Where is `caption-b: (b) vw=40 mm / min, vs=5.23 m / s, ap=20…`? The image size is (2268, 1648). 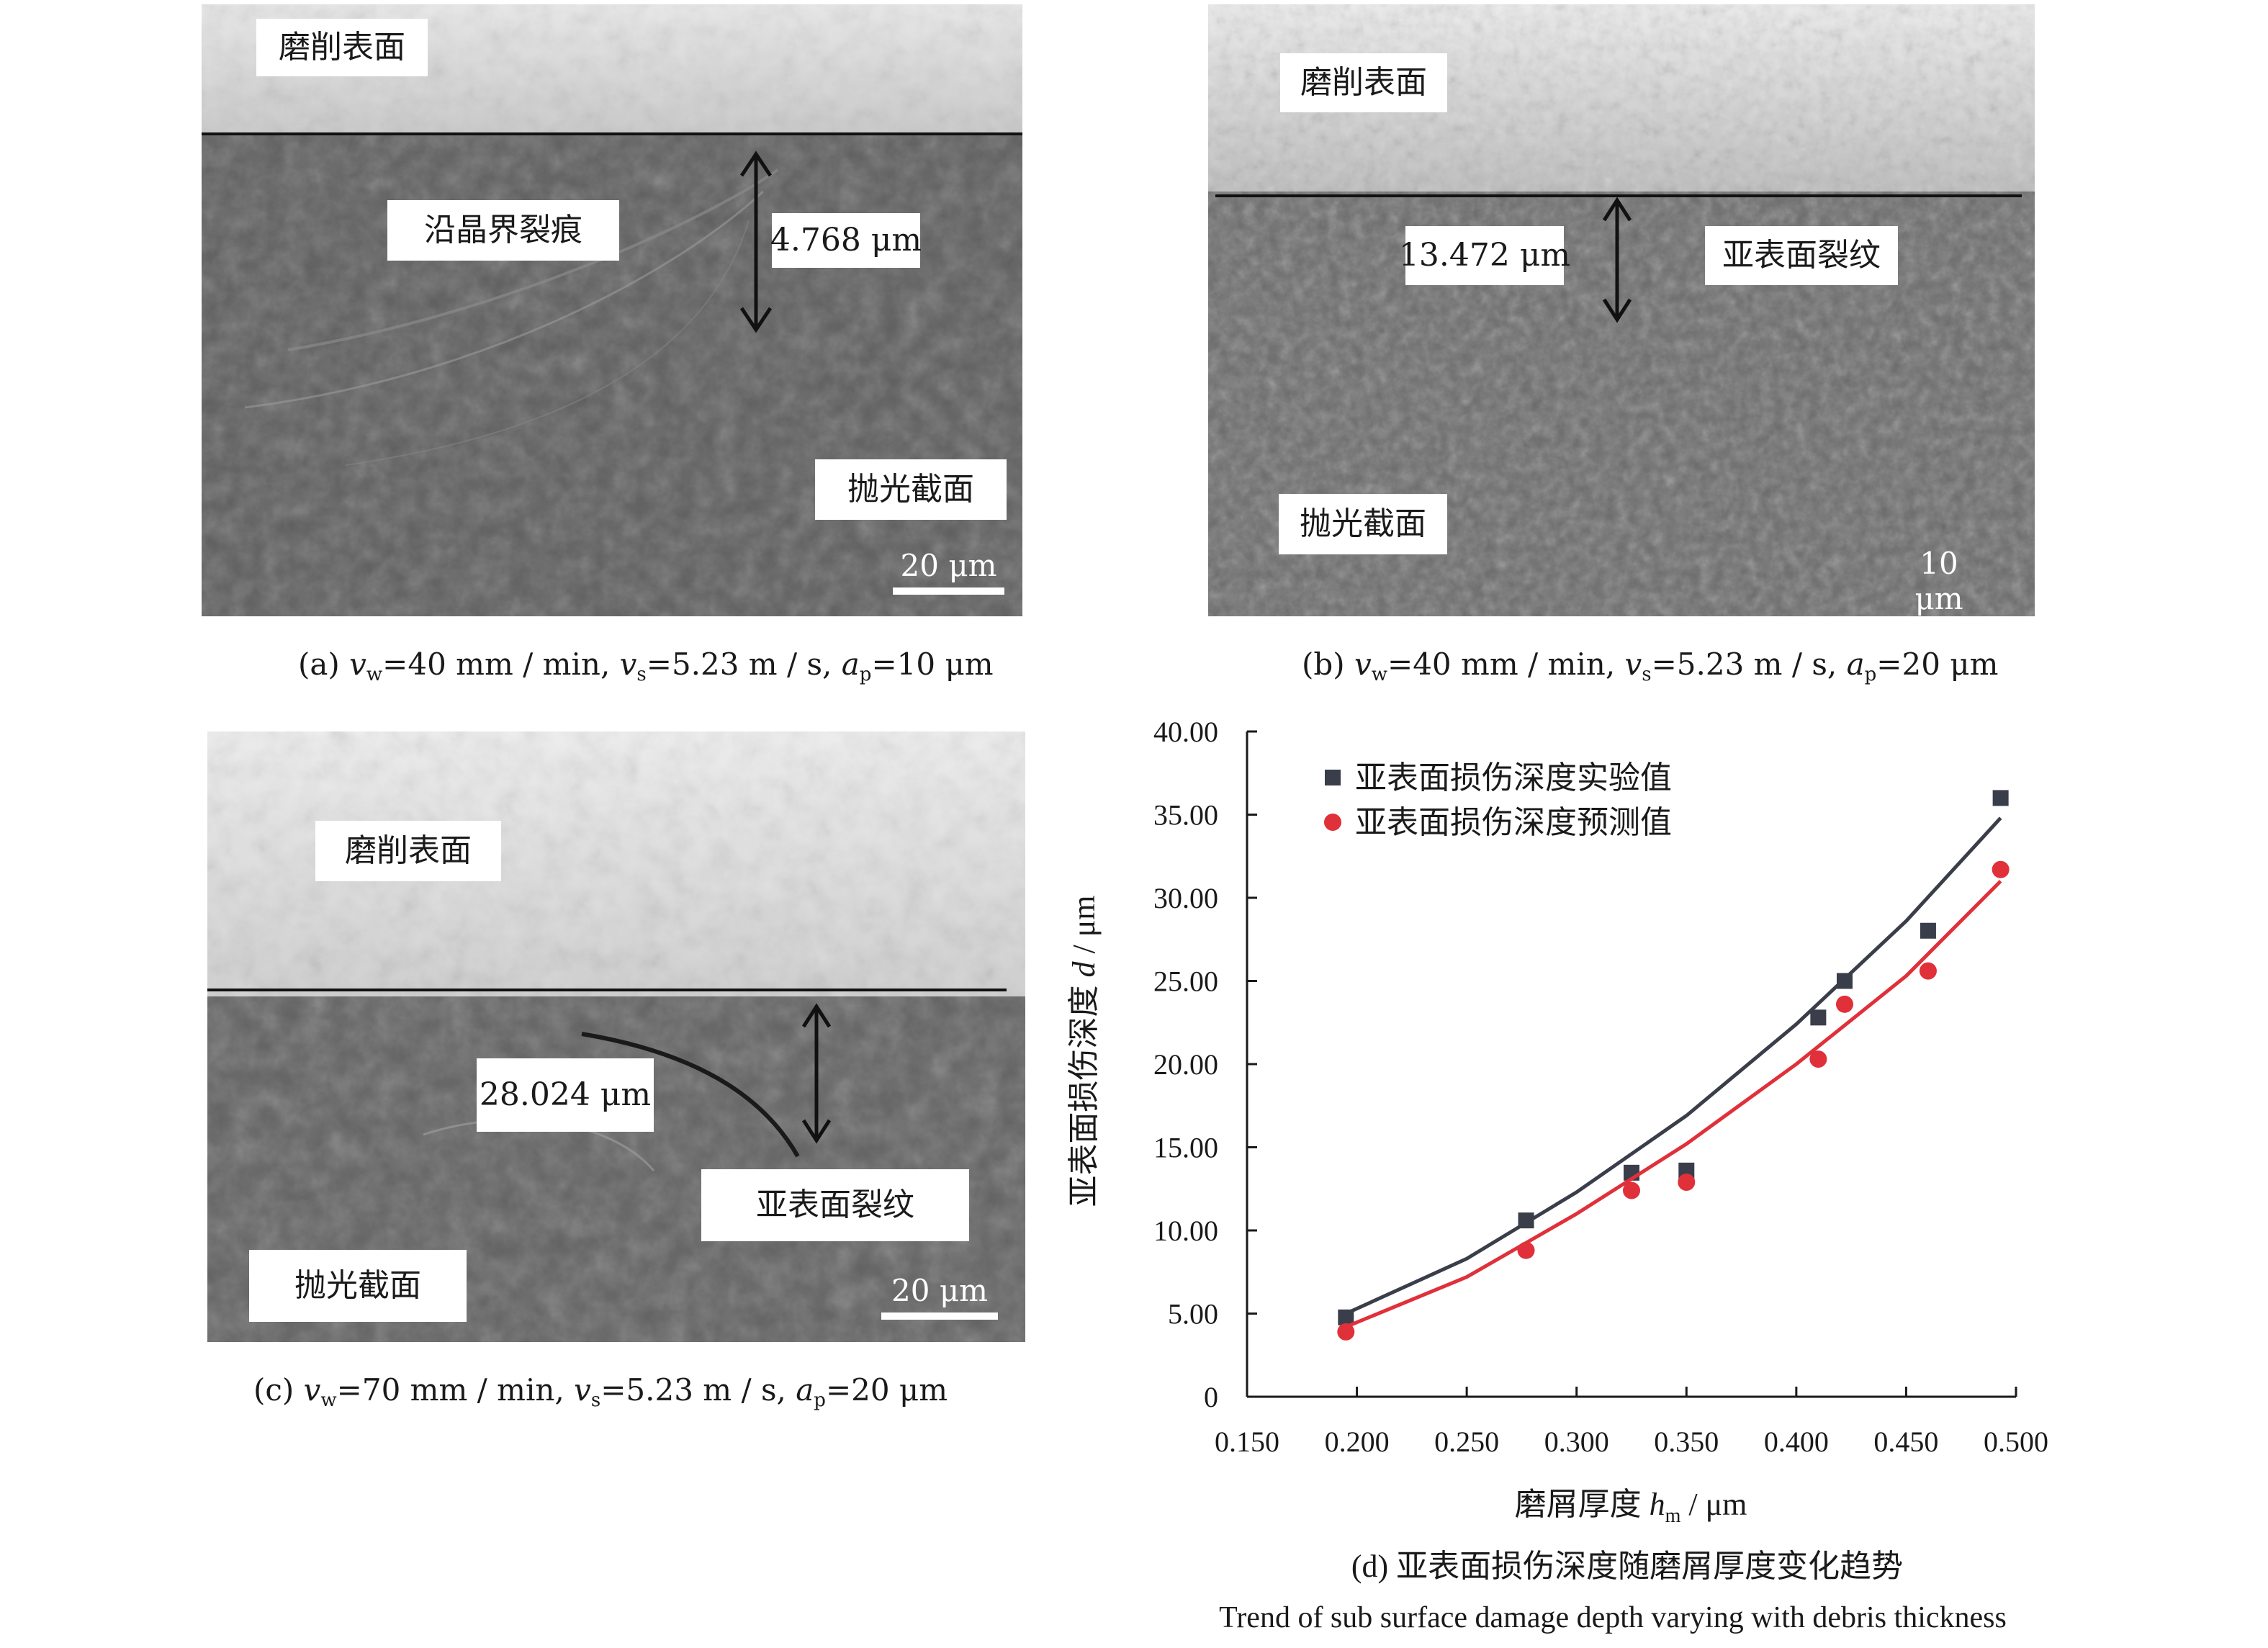
caption-b: (b) vw=40 mm / min, vs=5.23 m / s, ap=20… is located at coordinates (1650, 666).